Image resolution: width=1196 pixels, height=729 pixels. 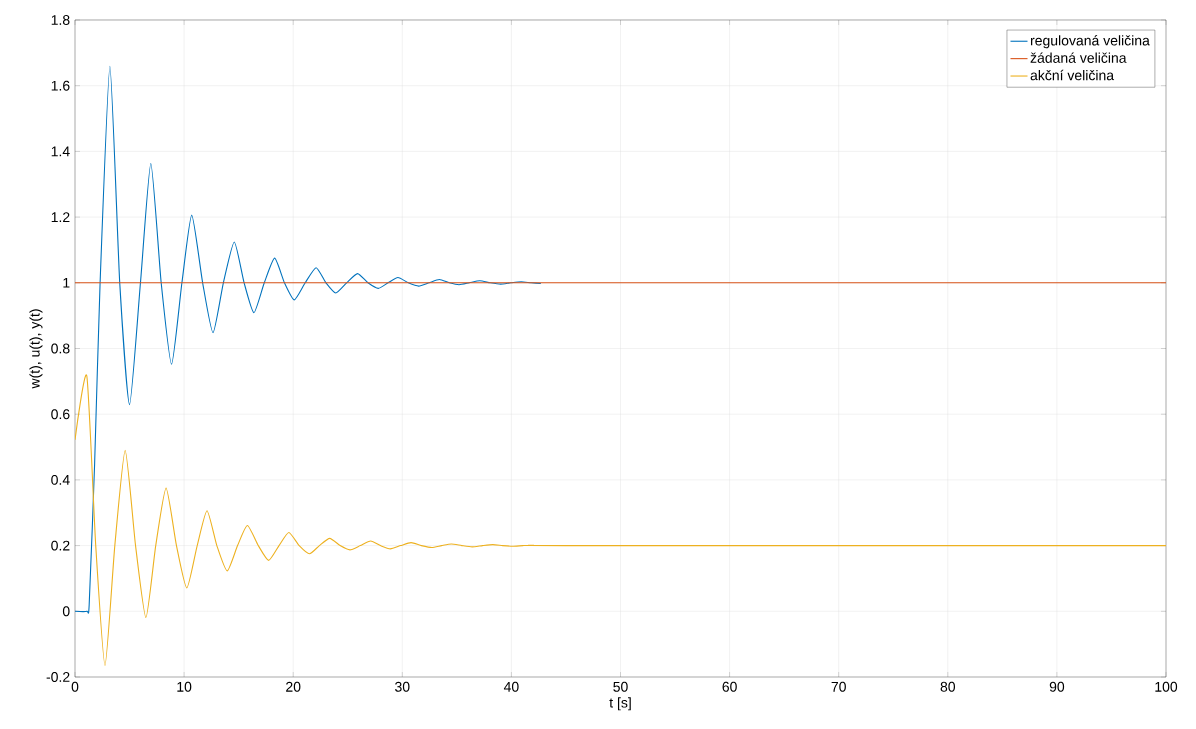 What do you see at coordinates (60, 545) in the screenshot?
I see `y-tick-label: 0.2` at bounding box center [60, 545].